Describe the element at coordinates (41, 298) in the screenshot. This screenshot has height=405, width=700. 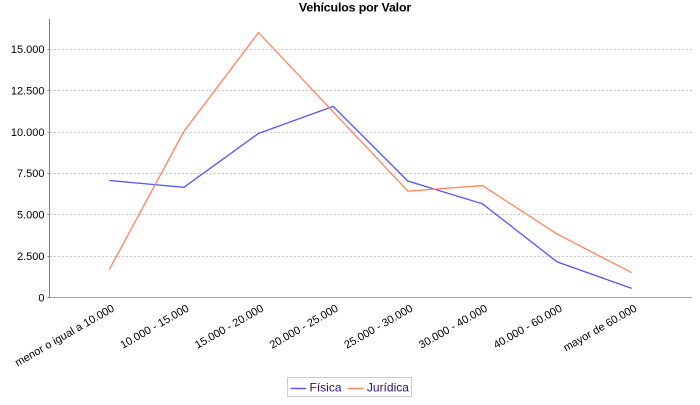
I see `svg-text: 0` at that location.